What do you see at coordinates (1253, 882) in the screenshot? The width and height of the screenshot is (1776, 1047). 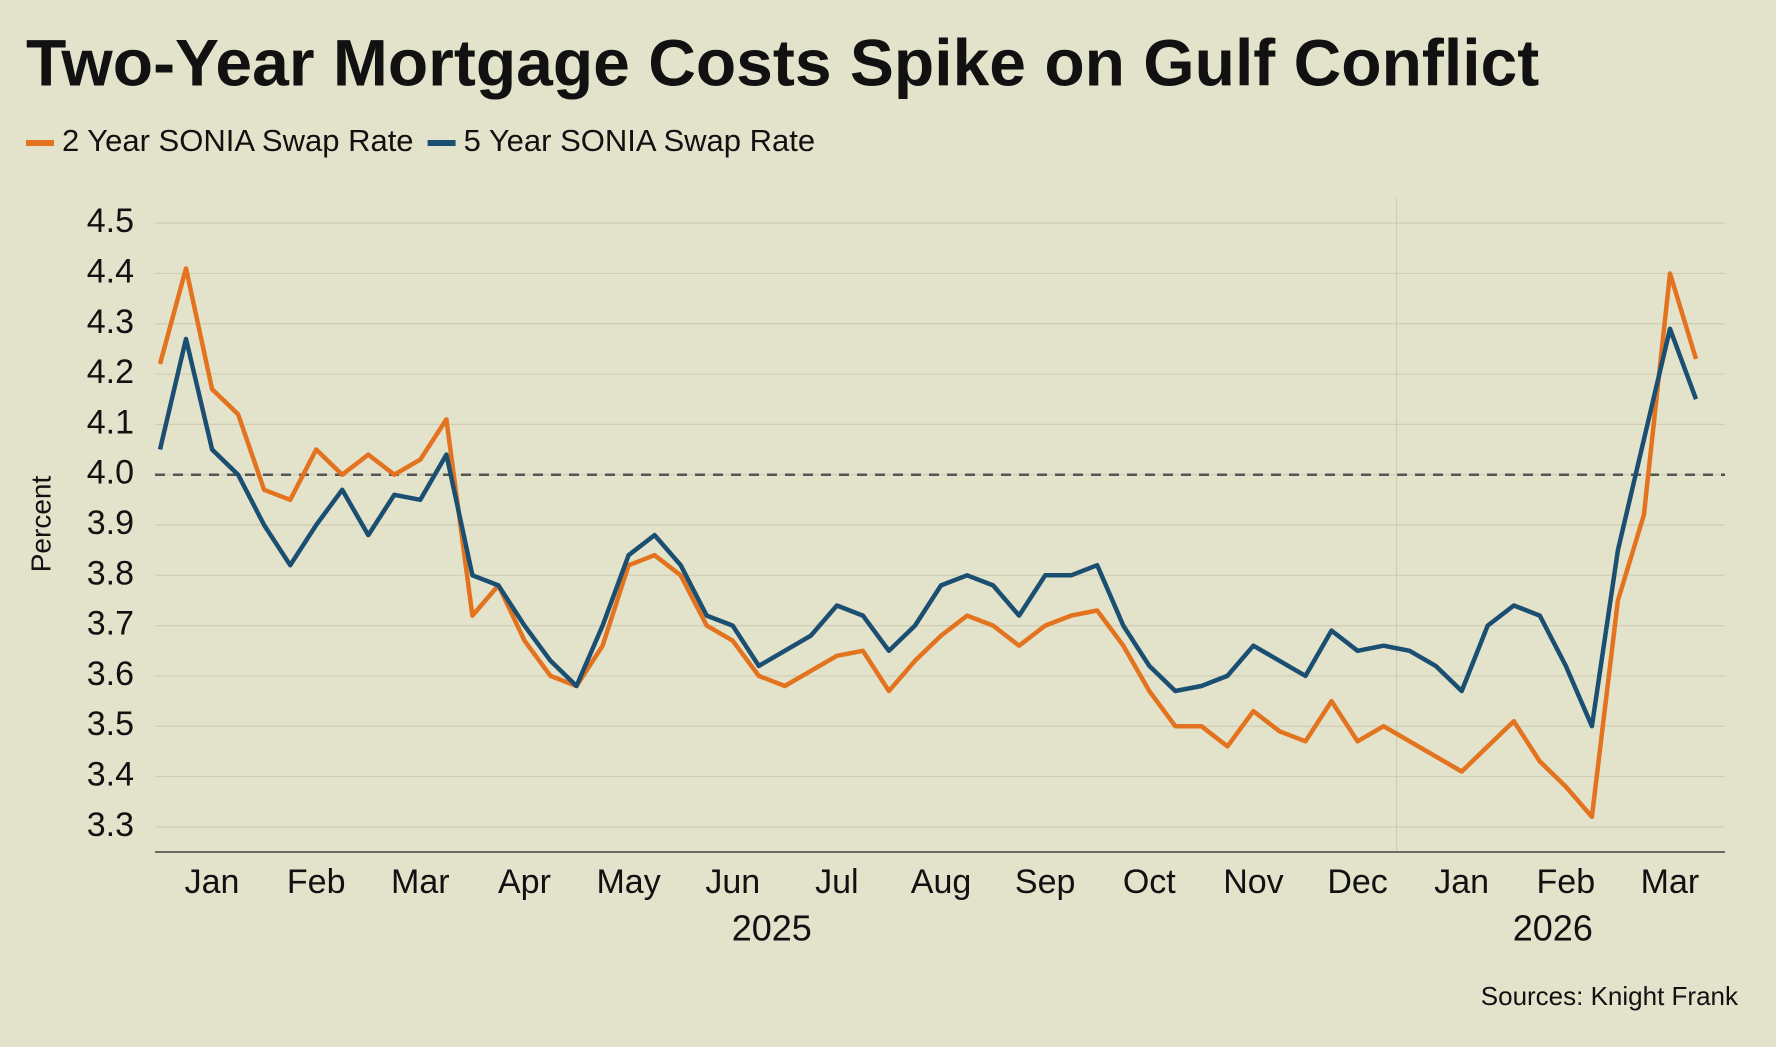 I see `x-tick-label: Nov` at bounding box center [1253, 882].